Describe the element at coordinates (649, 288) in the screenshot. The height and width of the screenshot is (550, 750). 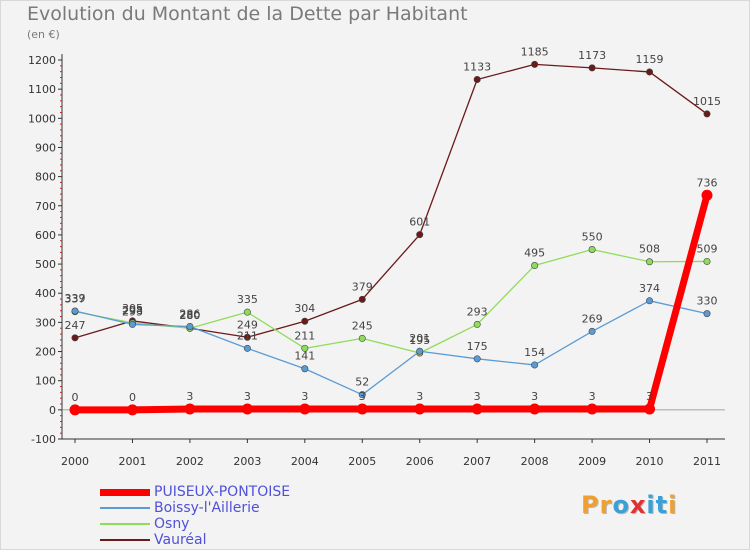
I see `data-label: 374` at that location.